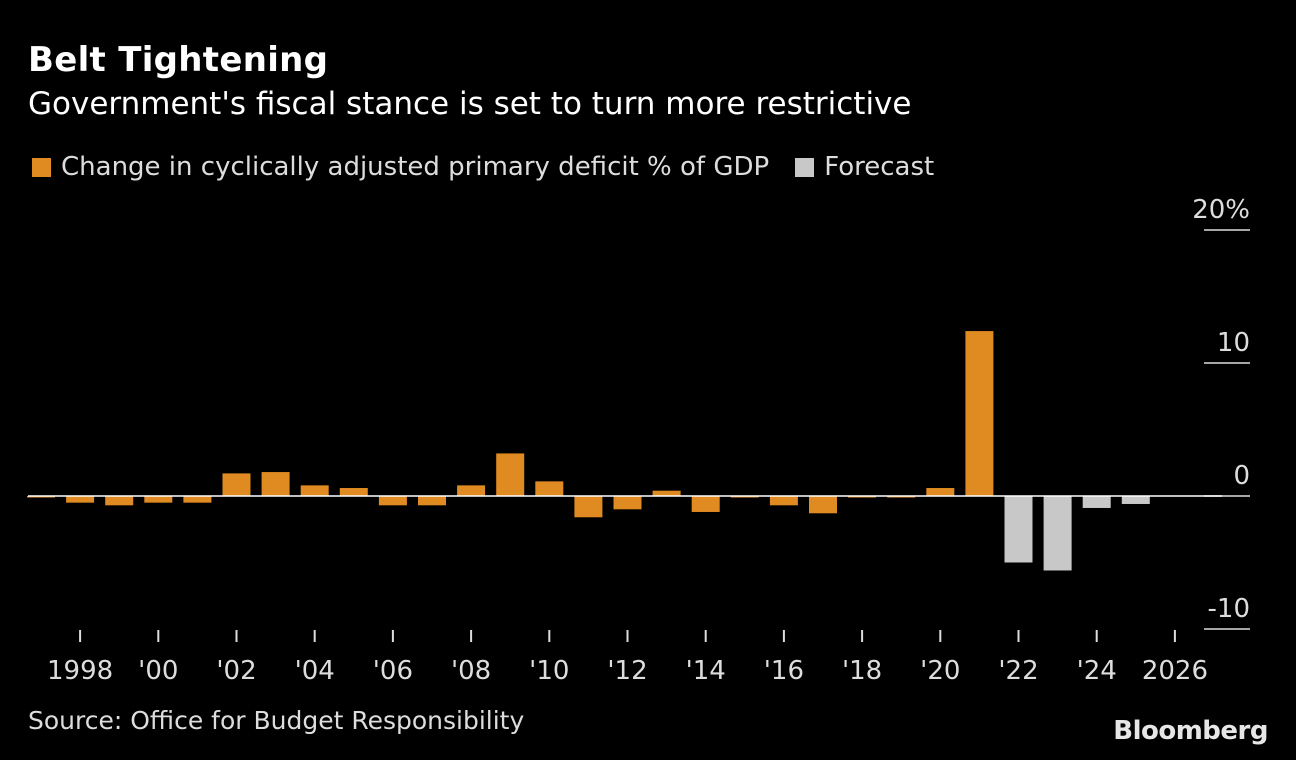 The width and height of the screenshot is (1296, 760). I want to click on x-tick-label: '08, so click(471, 671).